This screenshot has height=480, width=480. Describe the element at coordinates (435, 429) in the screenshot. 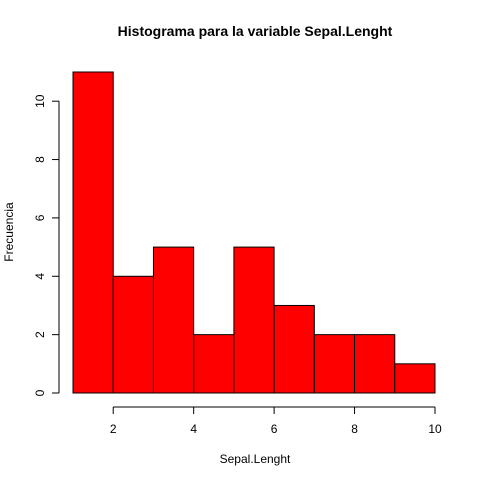

I see `x-tick-label: 10` at that location.